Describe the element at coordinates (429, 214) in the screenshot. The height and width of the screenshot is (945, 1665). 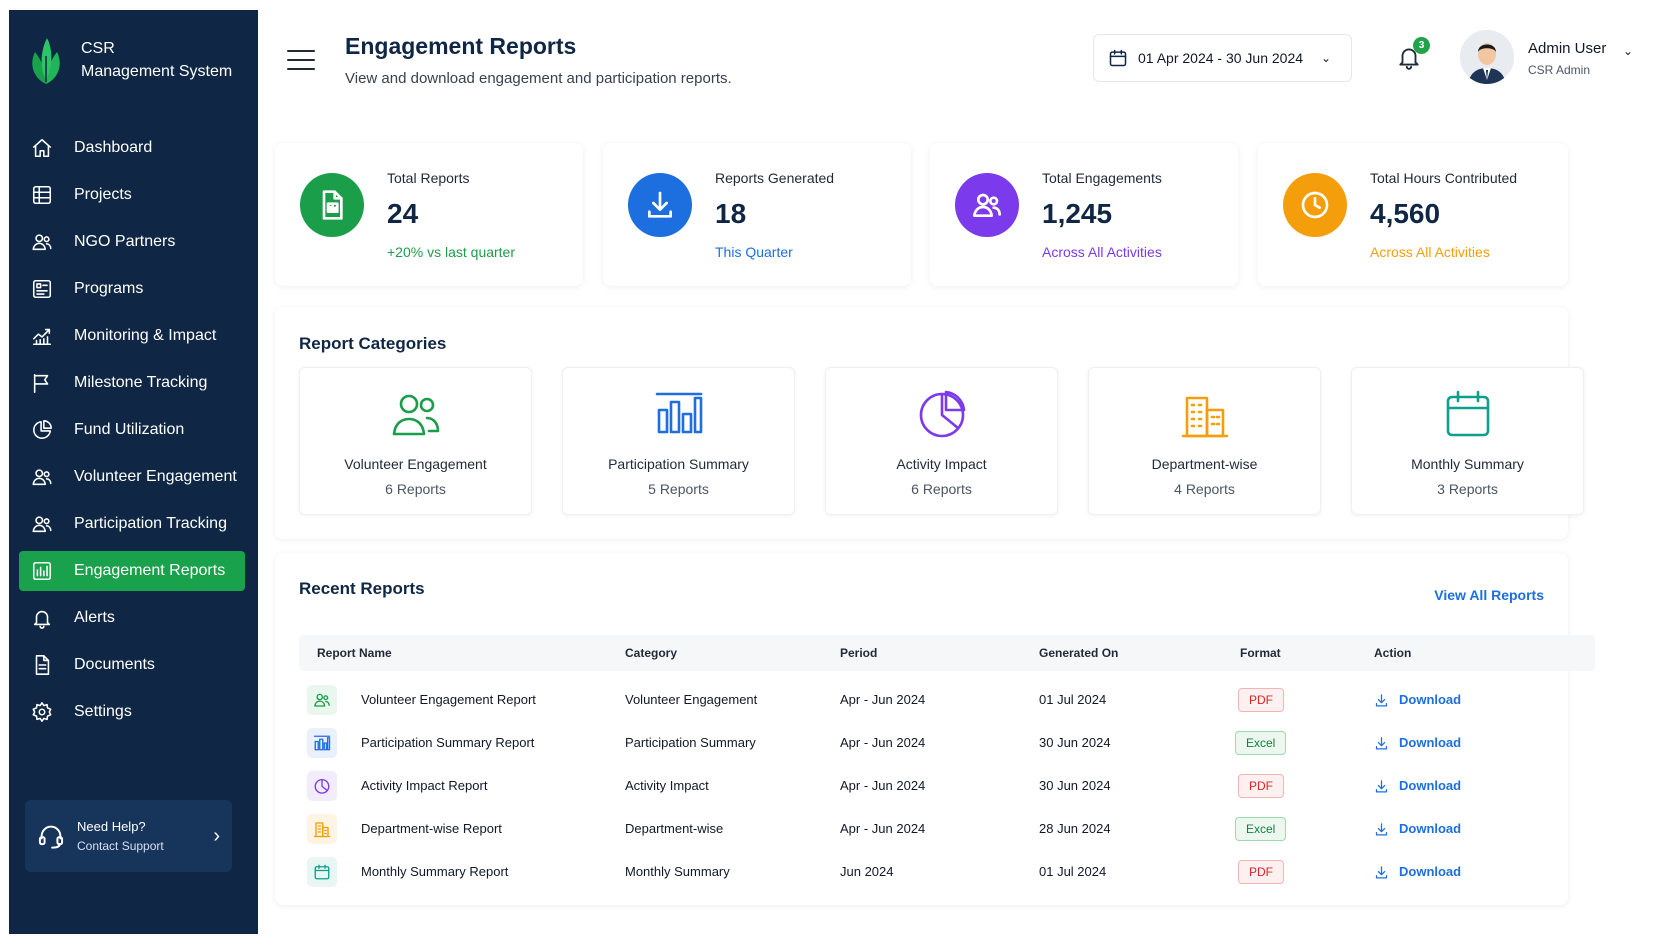
I see `stat-card-total-reports: Total Reports 24 +20% vs last quarter` at that location.